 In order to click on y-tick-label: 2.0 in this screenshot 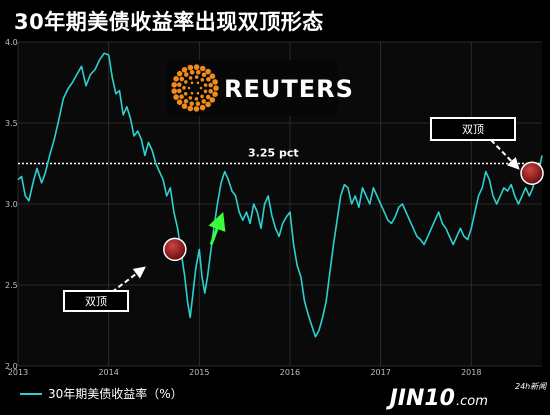, I will do `click(11, 366)`.